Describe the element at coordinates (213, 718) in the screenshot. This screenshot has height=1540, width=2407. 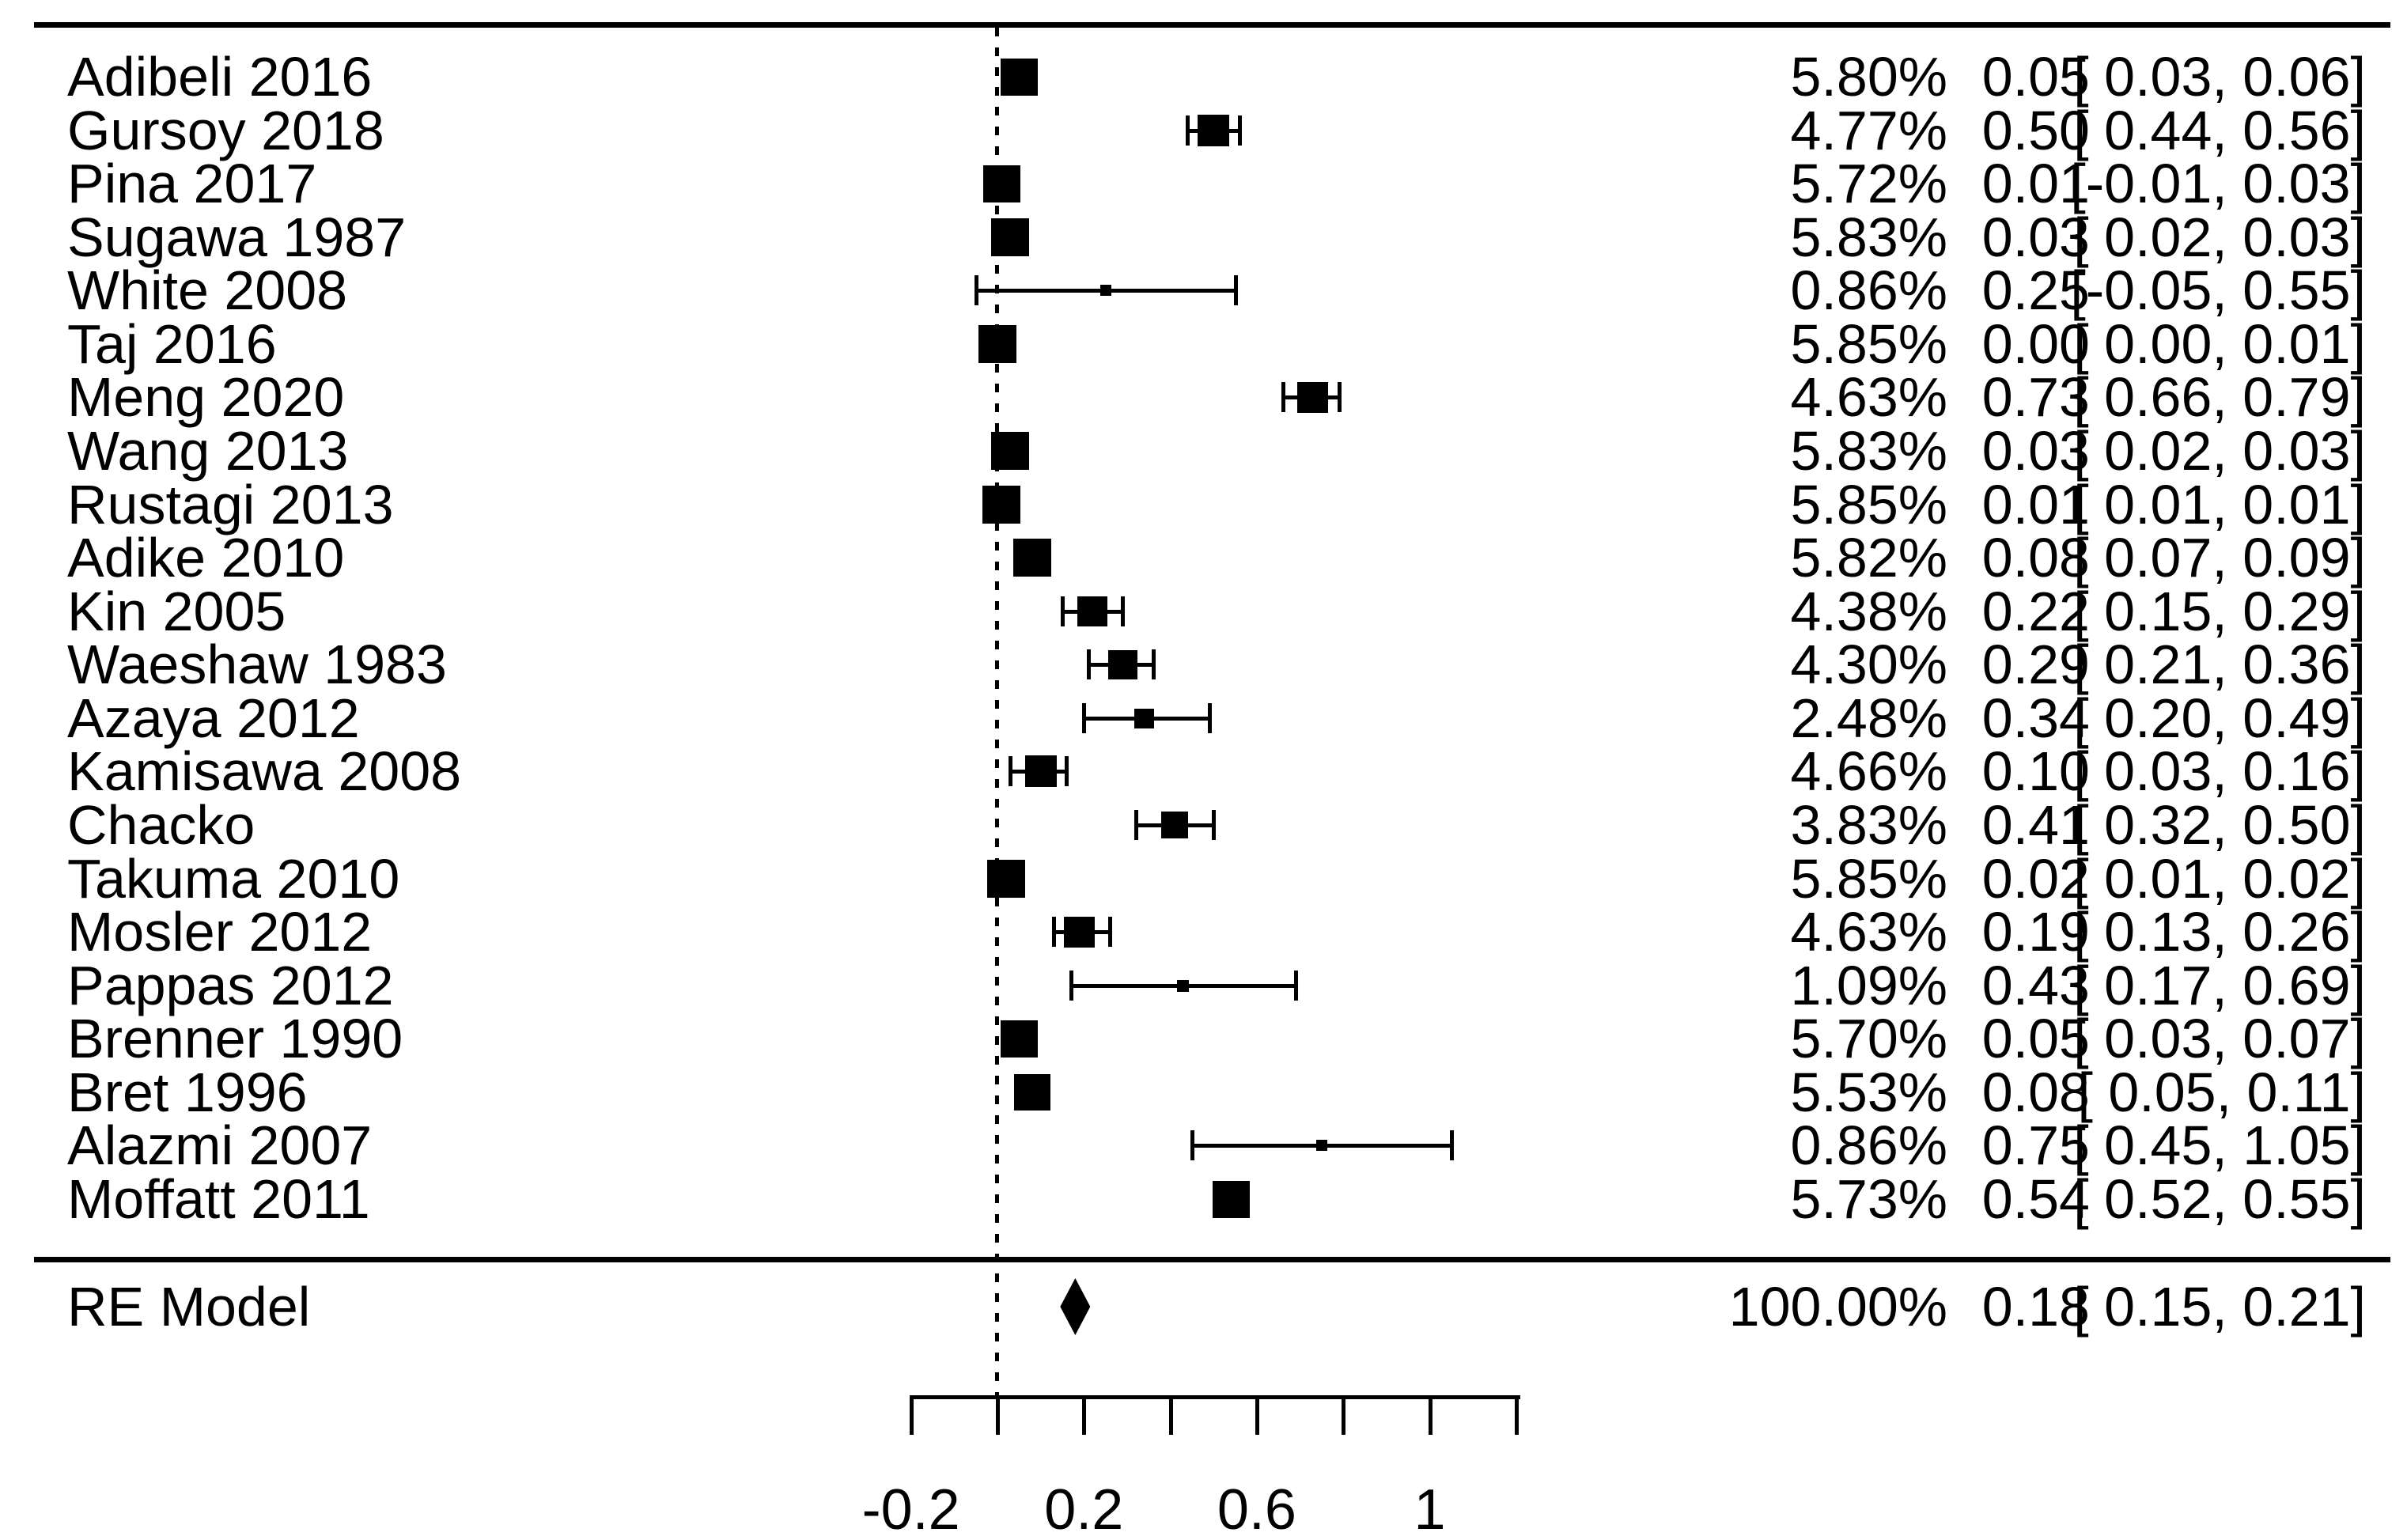
I see `study-label: Azaya 2012` at that location.